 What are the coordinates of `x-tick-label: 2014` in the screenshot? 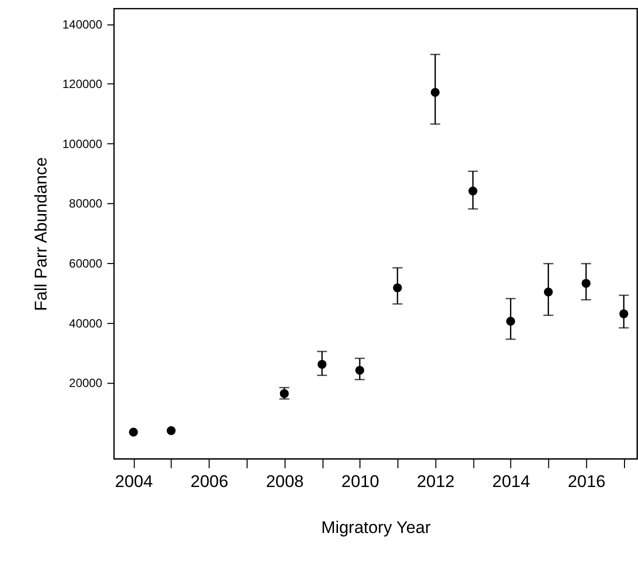 It's located at (511, 482).